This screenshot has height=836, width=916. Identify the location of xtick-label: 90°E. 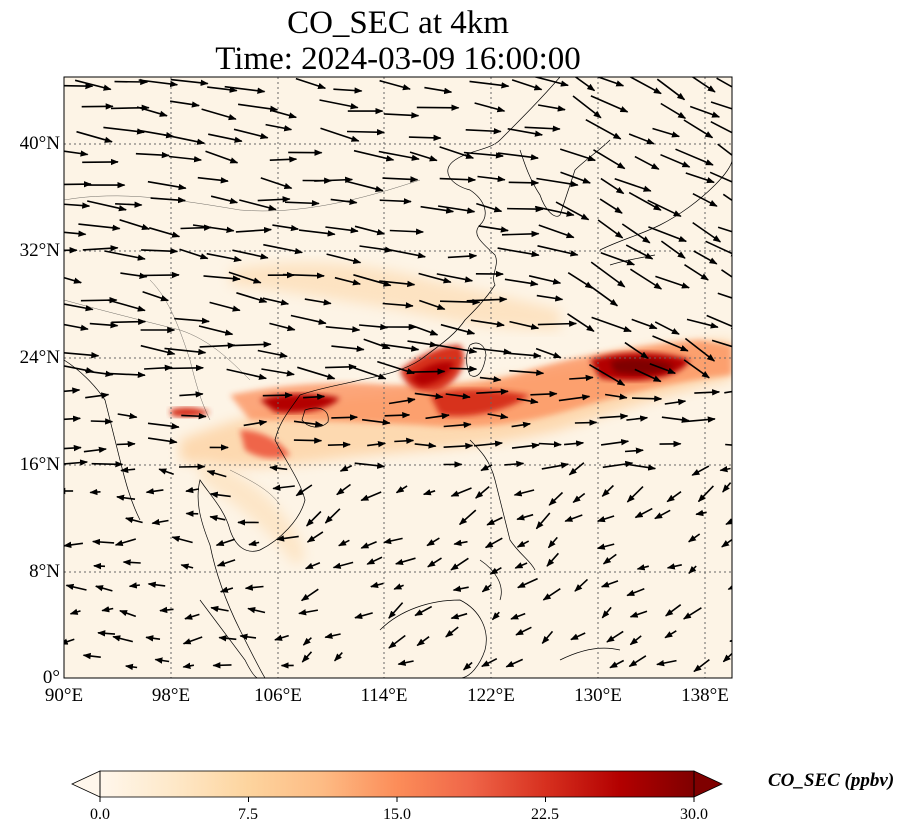
(64, 695).